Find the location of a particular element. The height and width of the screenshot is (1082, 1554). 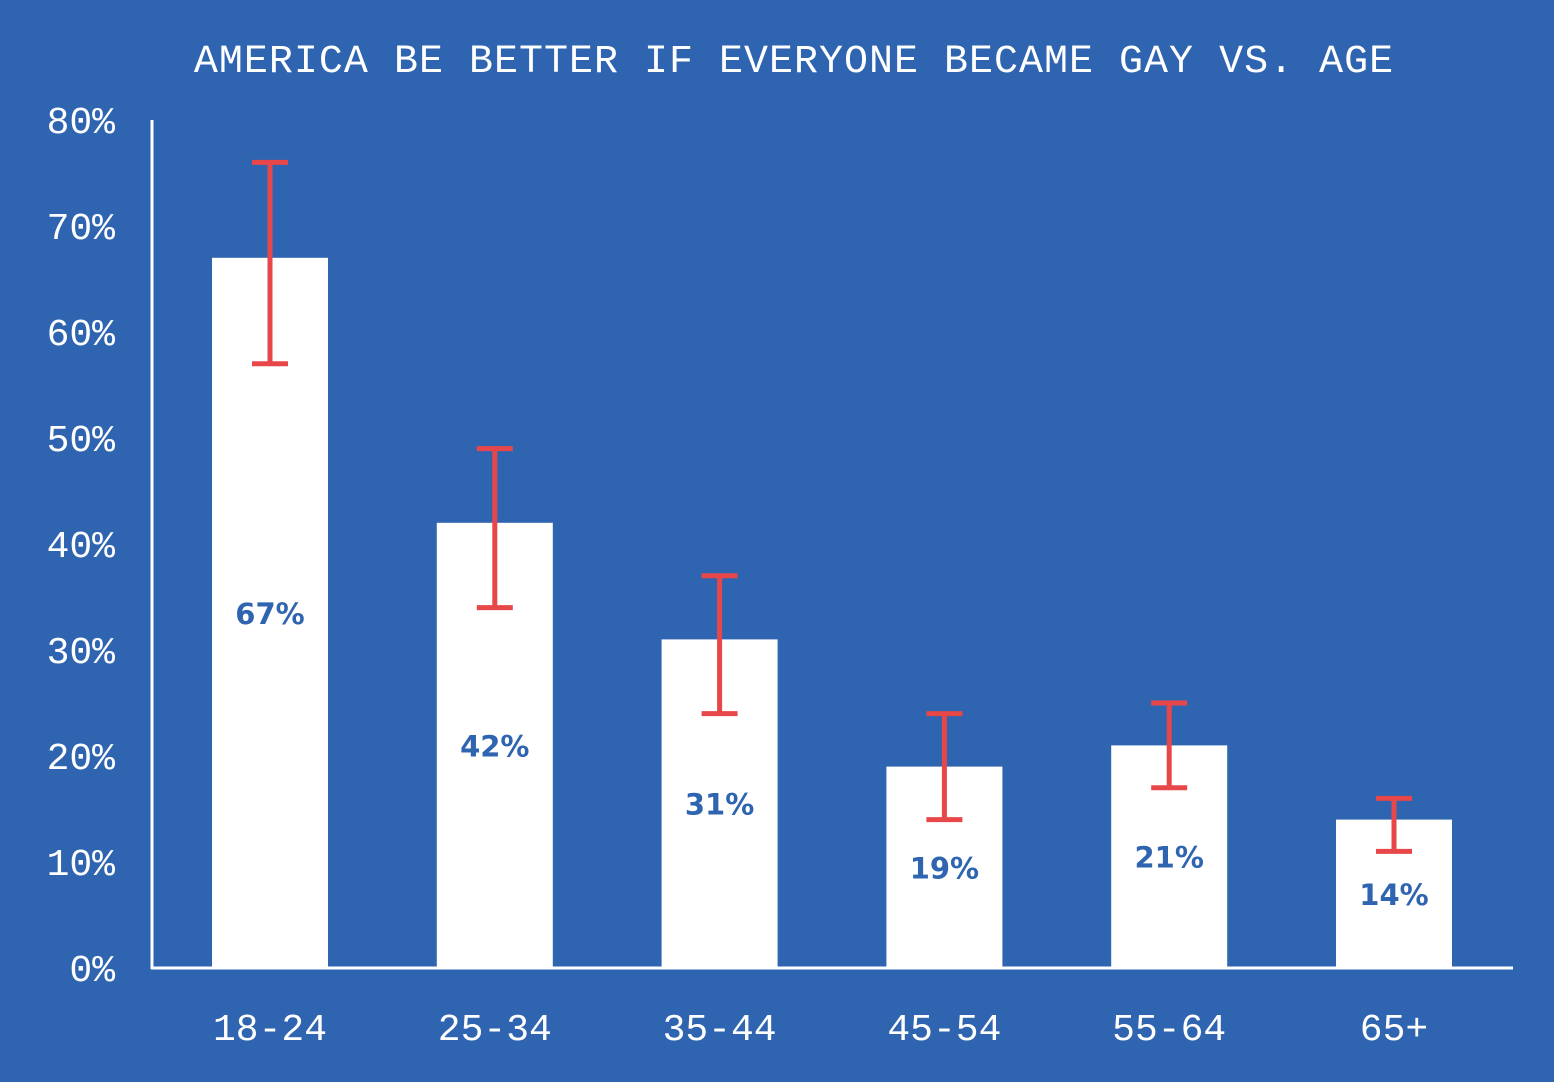

data-label: 31% is located at coordinates (719, 805).